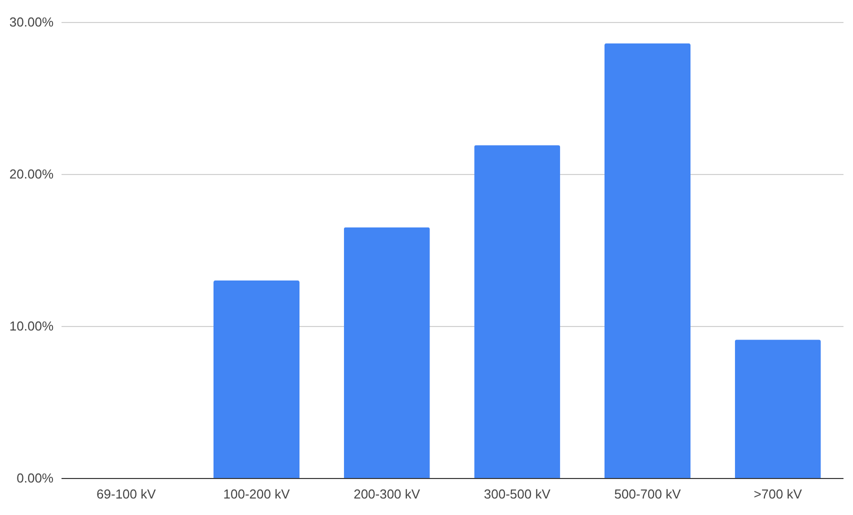  I want to click on x-tick-label: 200-300 kV, so click(387, 494).